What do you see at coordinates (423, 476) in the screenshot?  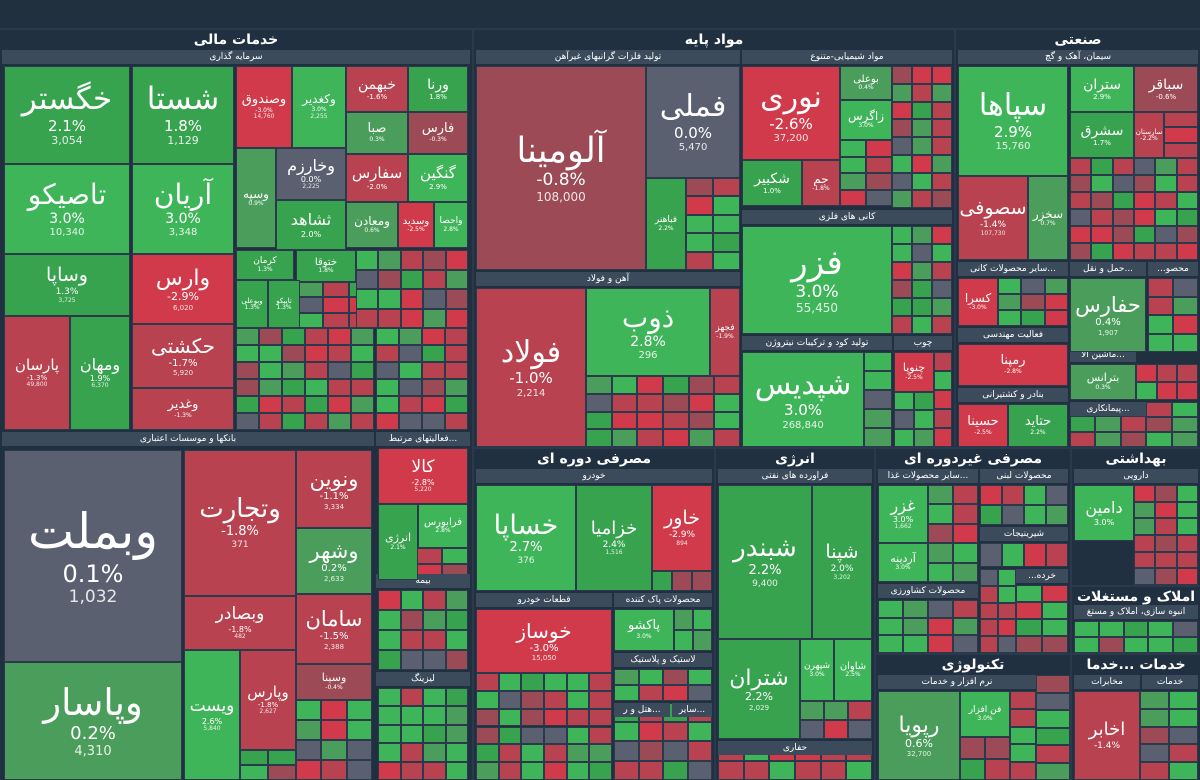 I see `stock-tile: کالا -2.8% 5,220` at bounding box center [423, 476].